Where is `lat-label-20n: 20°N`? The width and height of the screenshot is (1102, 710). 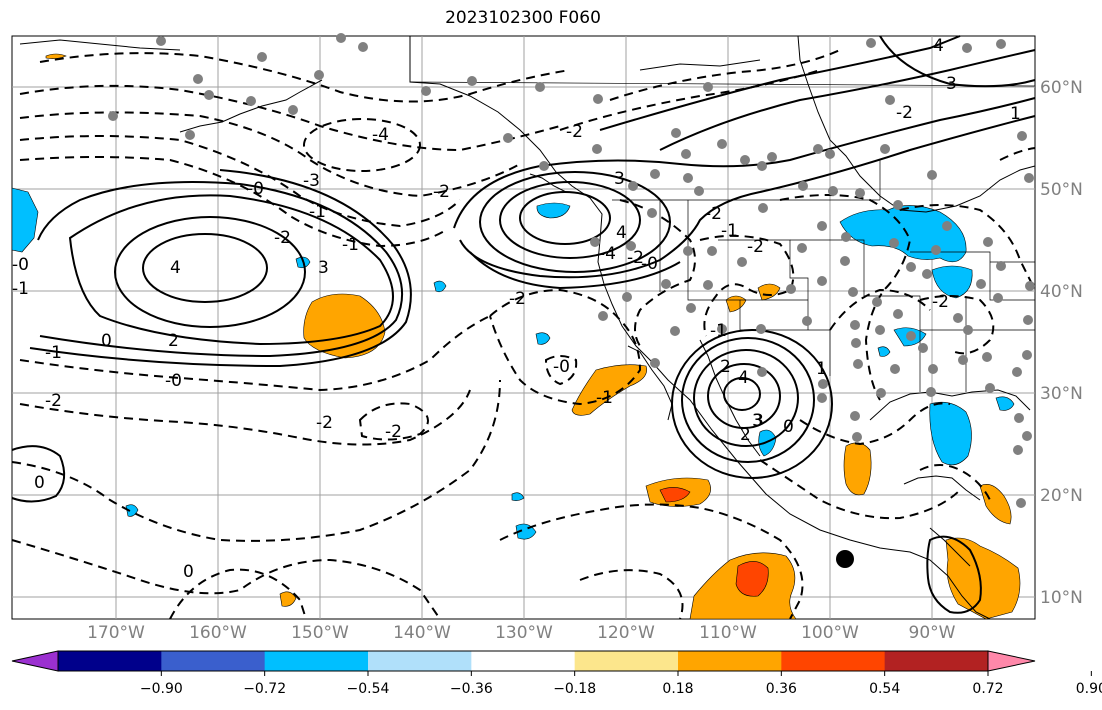
lat-label-20n: 20°N is located at coordinates (1061, 496).